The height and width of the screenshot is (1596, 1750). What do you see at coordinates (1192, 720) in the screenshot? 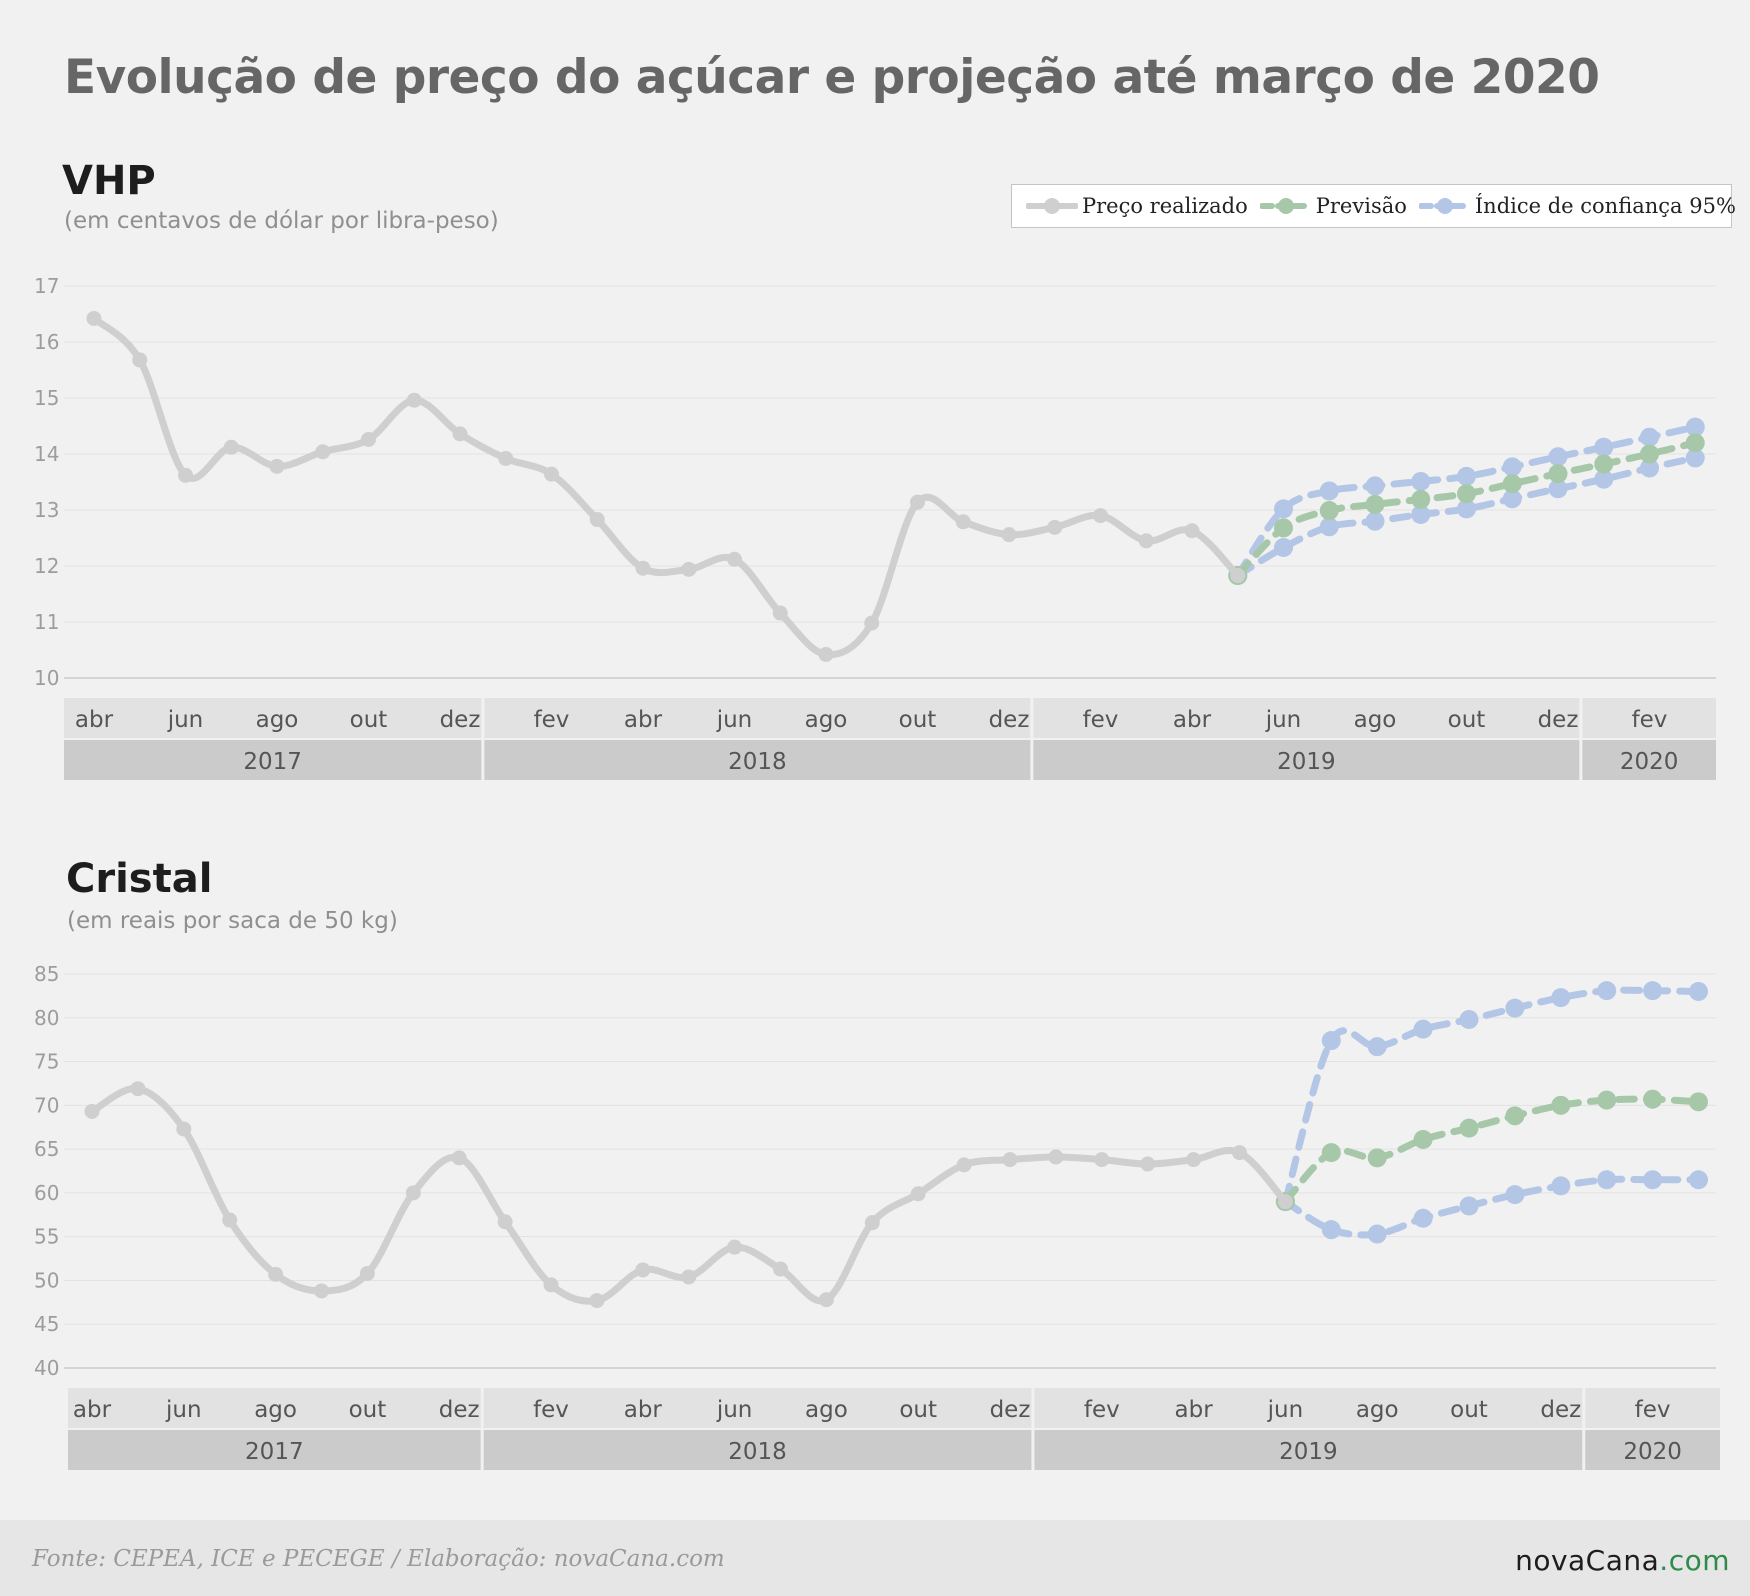
I see `vhp-month-label: abr` at bounding box center [1192, 720].